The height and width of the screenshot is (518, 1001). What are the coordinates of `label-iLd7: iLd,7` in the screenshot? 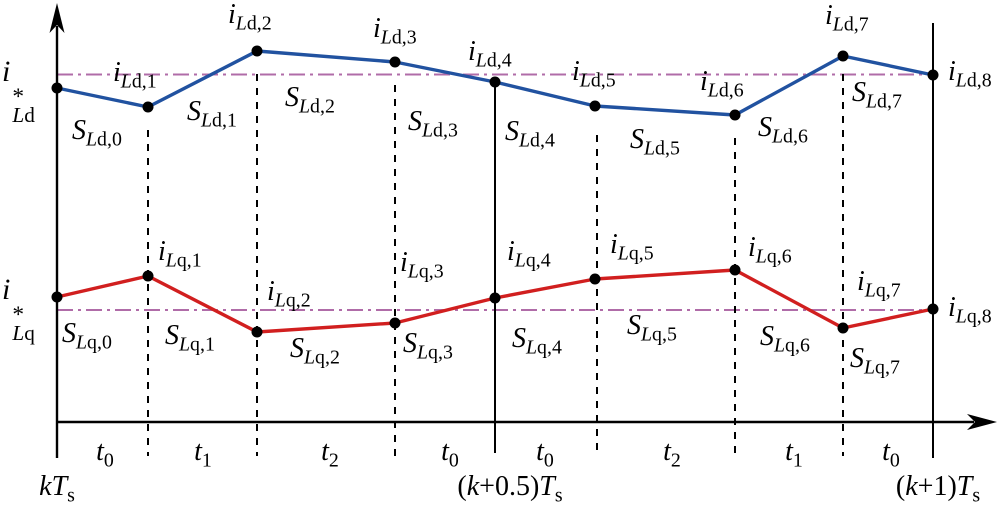 It's located at (847, 18).